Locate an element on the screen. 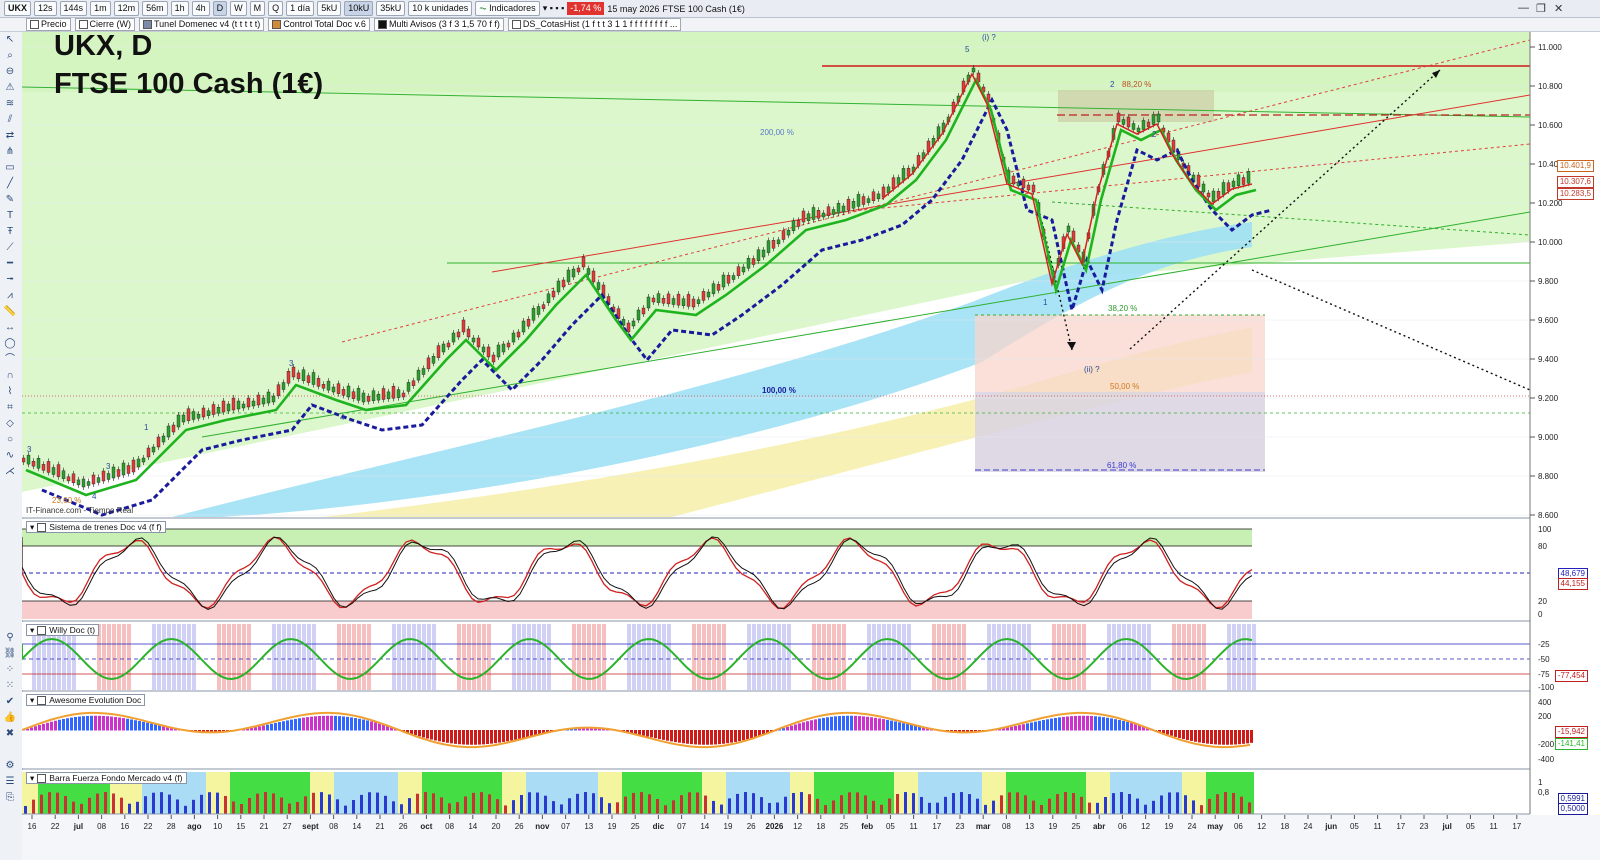 This screenshot has width=1600, height=863. wave-icon: ∿ is located at coordinates (10, 455).